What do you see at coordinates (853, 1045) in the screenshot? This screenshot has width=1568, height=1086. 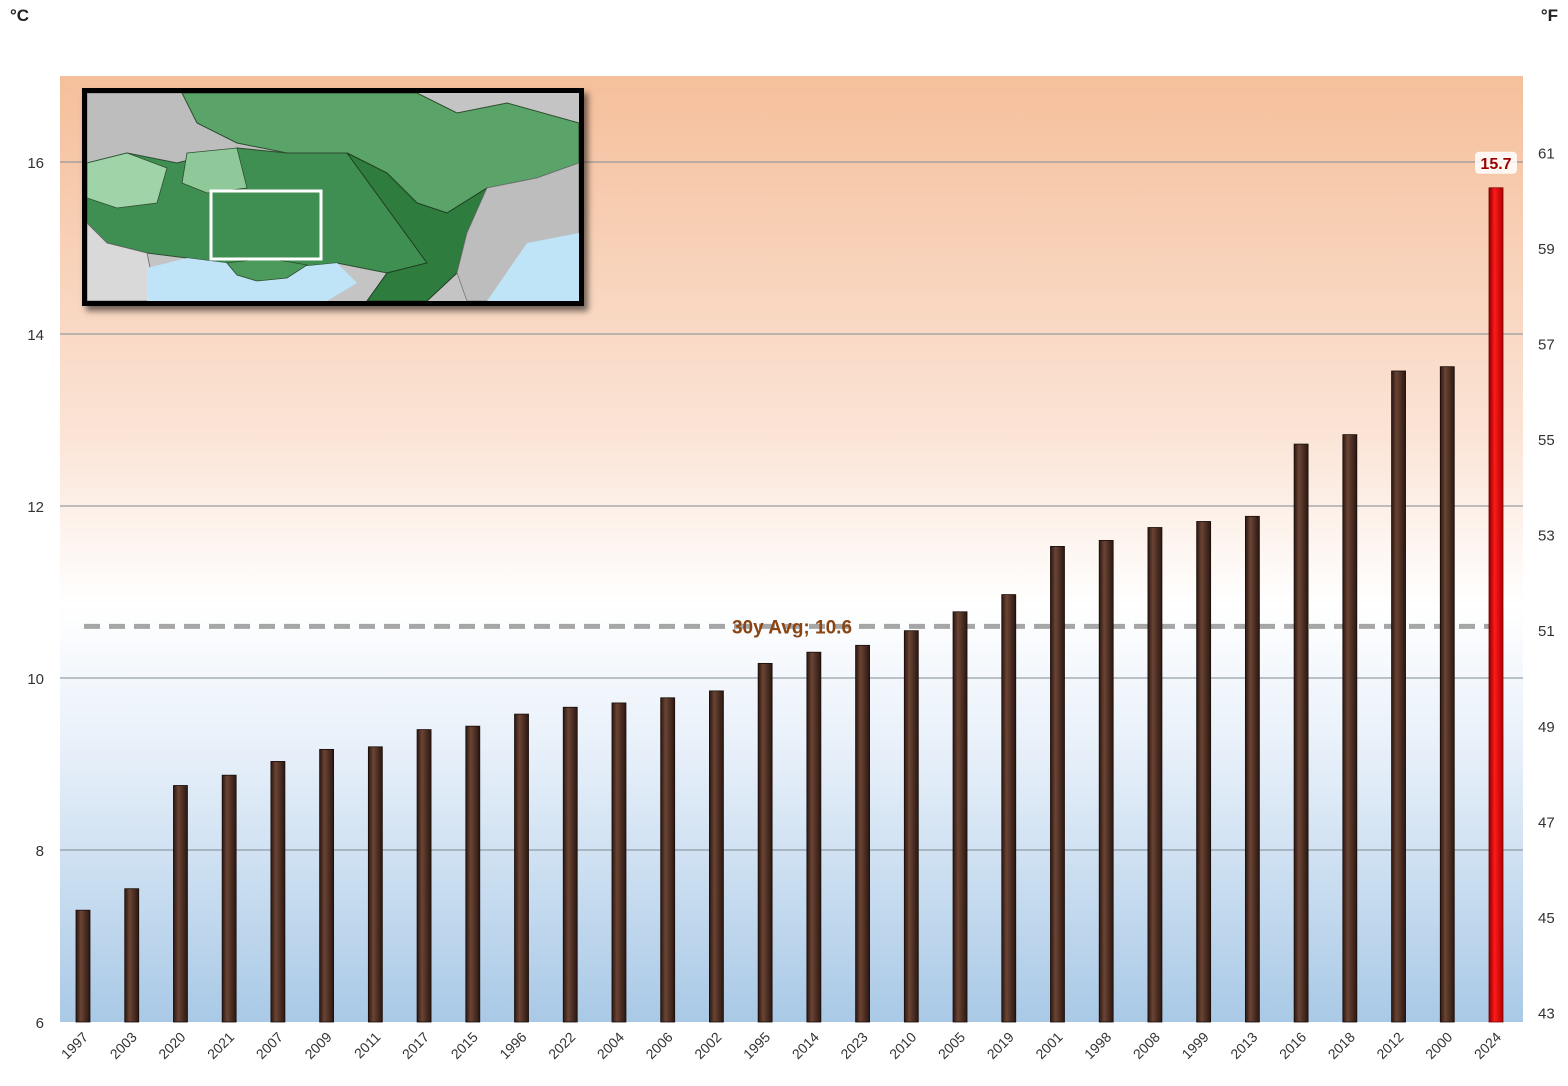 I see `x-tick-label: 2023` at bounding box center [853, 1045].